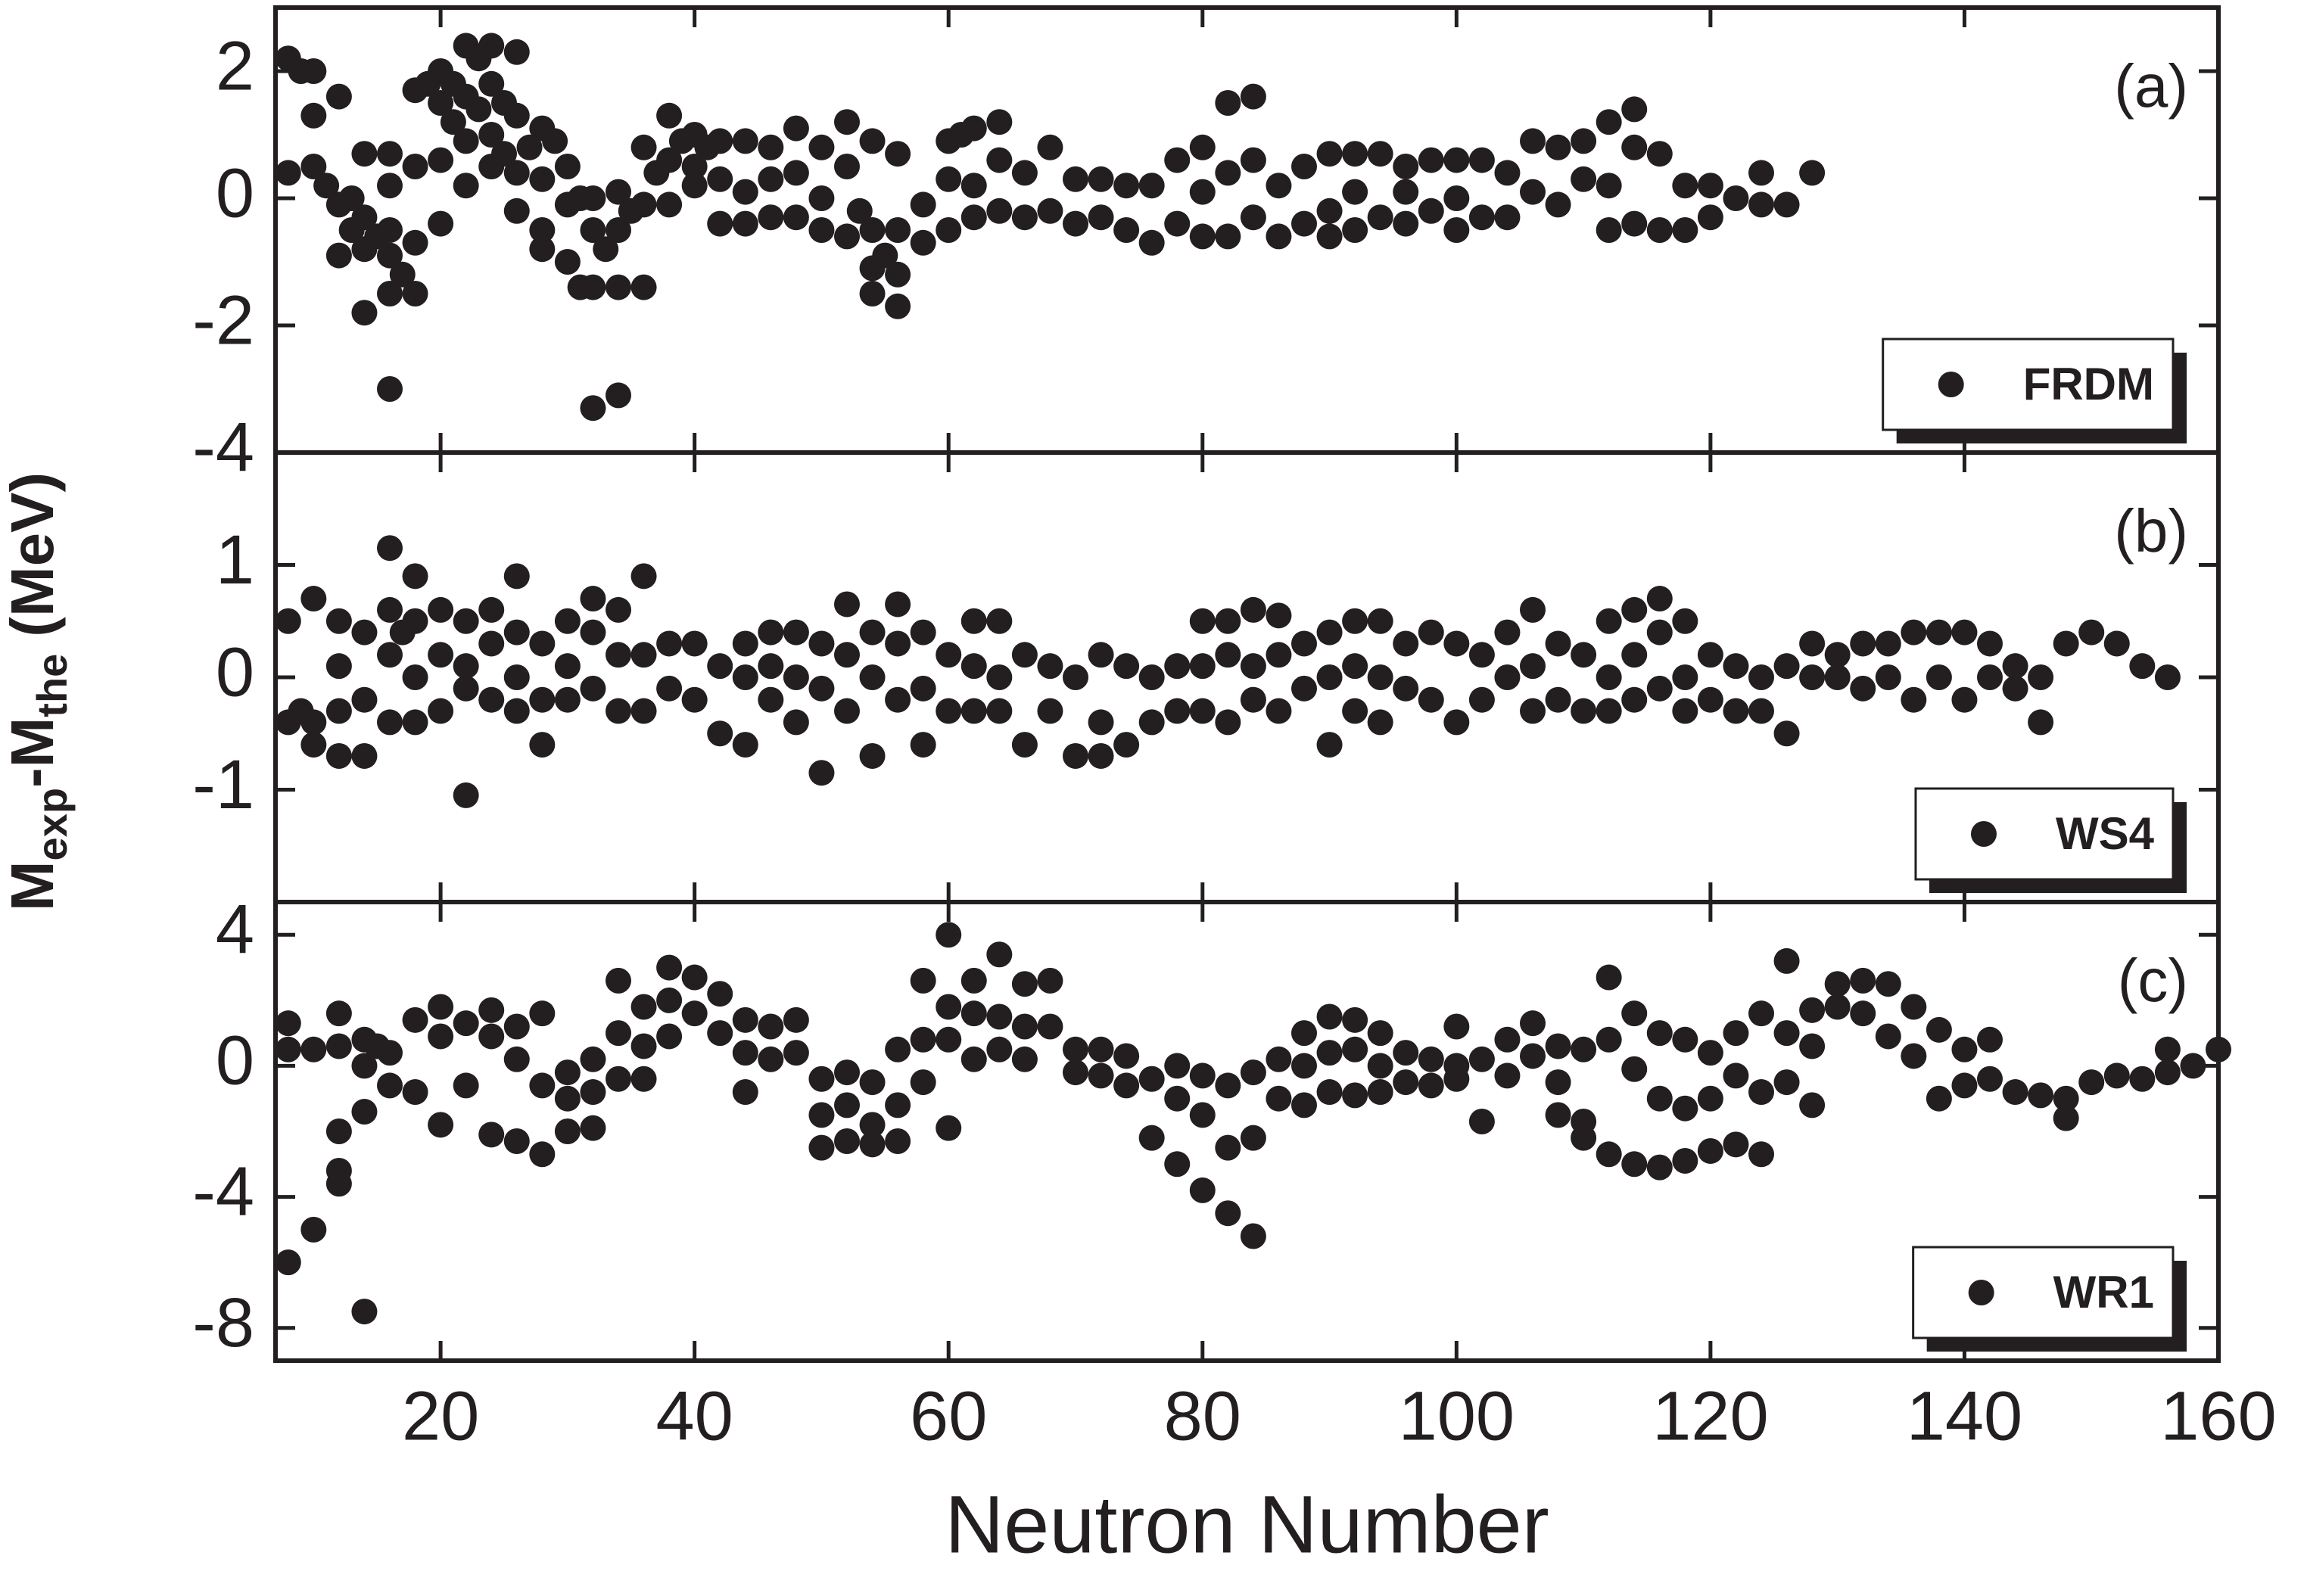 This screenshot has height=1596, width=2307. I want to click on y-tick-label: -4, so click(223, 1191).